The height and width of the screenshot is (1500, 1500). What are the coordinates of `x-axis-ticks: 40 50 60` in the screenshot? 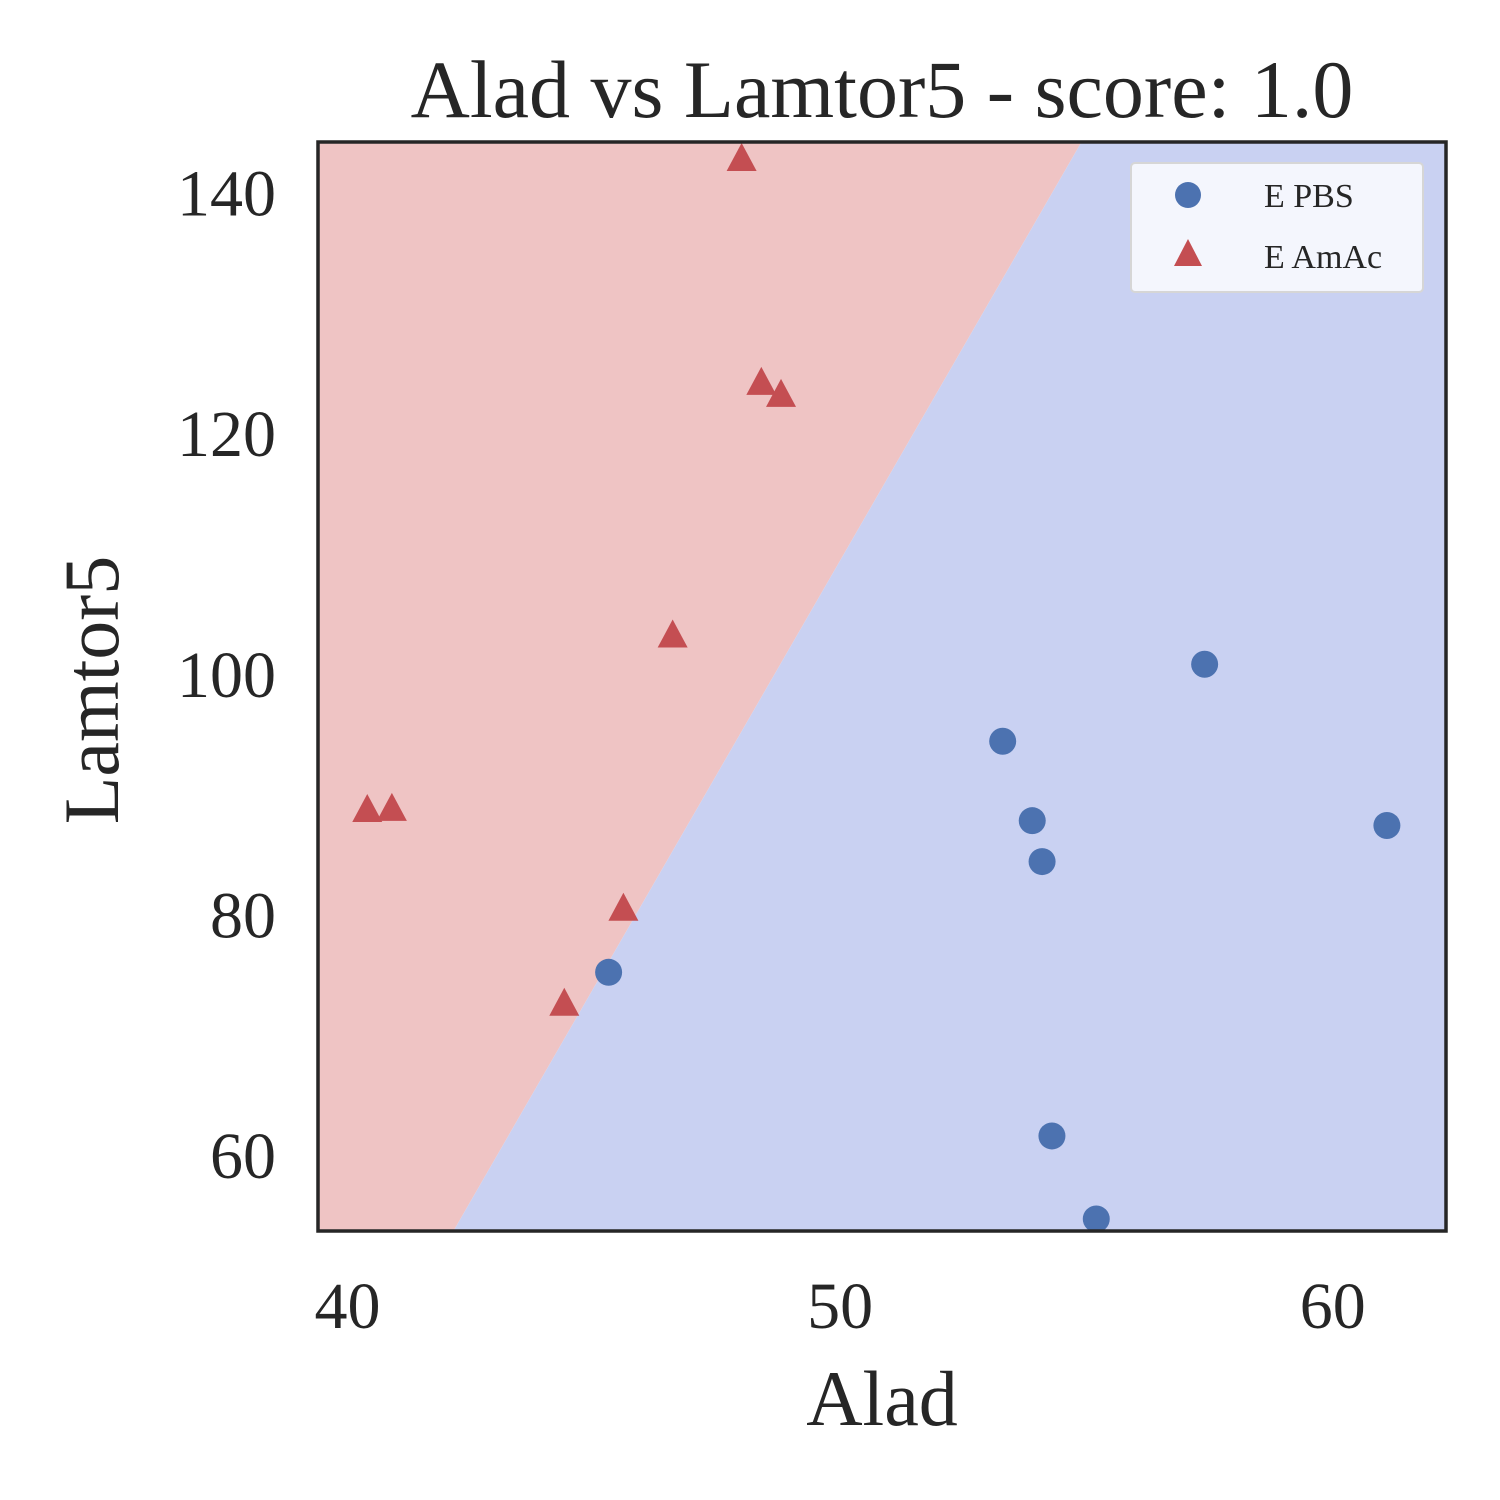 It's located at (840, 1306).